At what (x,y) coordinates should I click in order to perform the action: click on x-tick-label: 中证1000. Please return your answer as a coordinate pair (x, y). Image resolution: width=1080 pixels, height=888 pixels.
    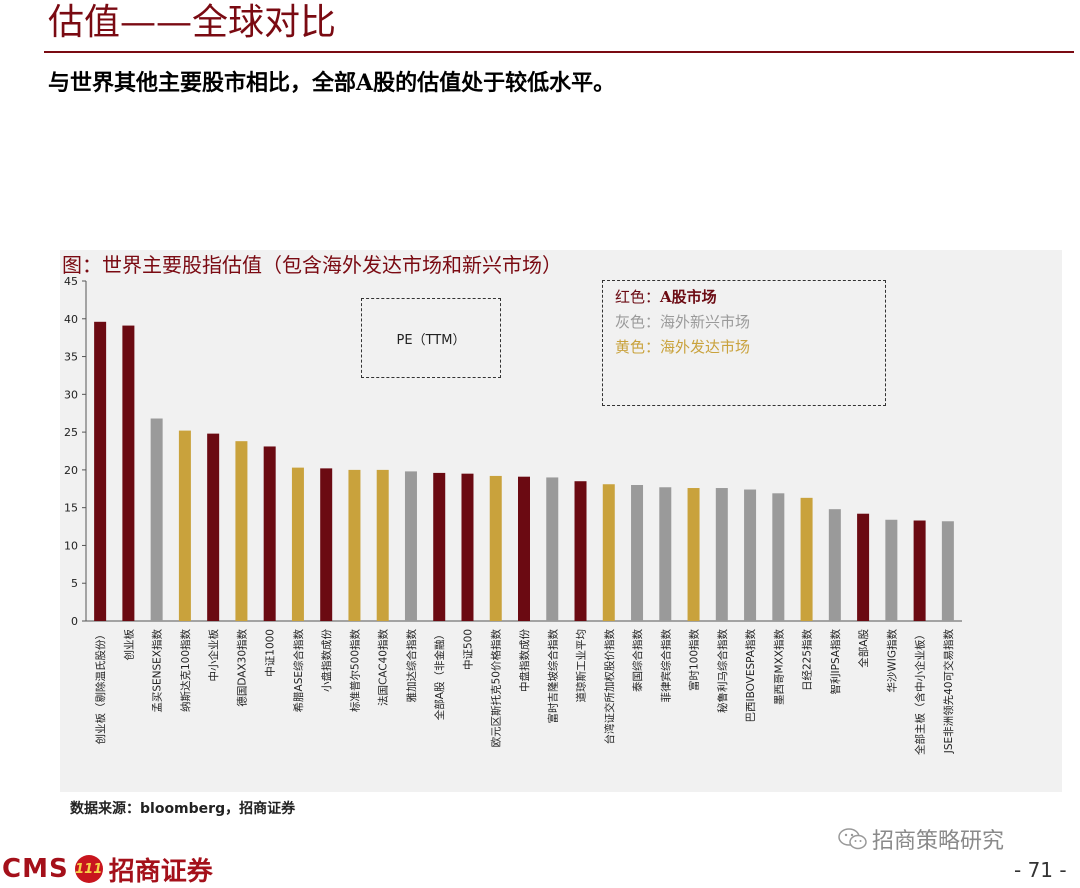
    Looking at the image, I should click on (270, 653).